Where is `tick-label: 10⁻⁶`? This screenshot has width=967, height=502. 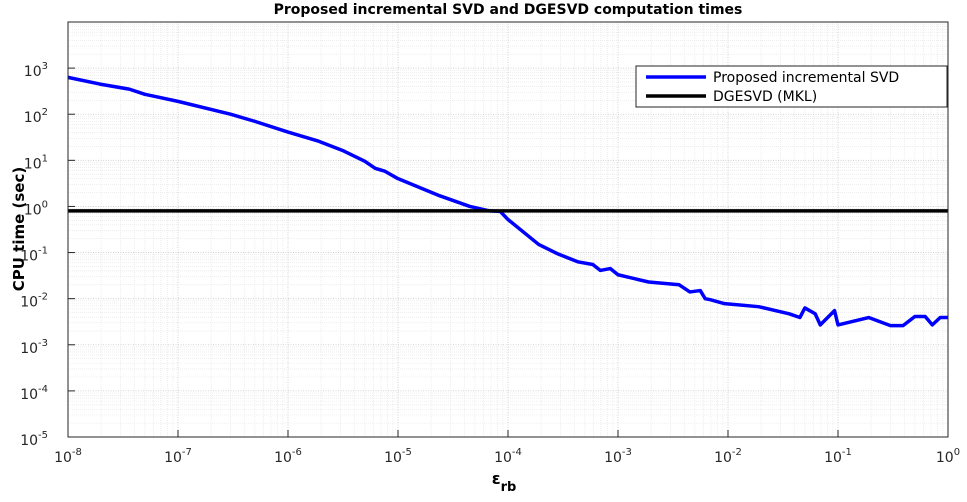
tick-label: 10⁻⁶ is located at coordinates (288, 456).